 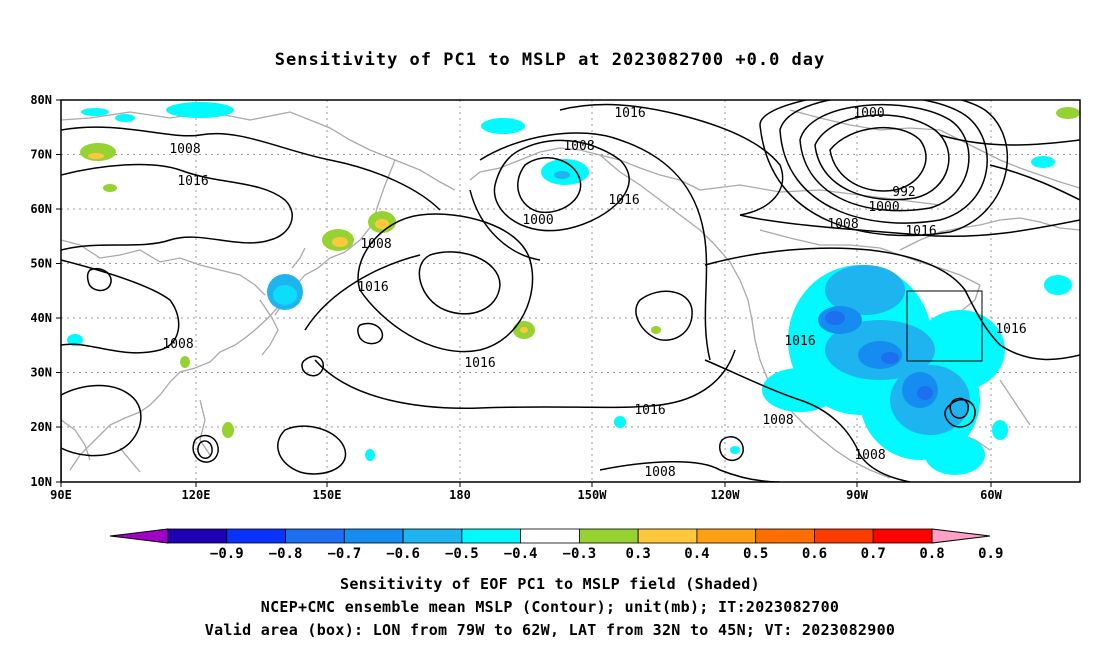 I want to click on colorbar-label: 0.6, so click(x=814, y=554).